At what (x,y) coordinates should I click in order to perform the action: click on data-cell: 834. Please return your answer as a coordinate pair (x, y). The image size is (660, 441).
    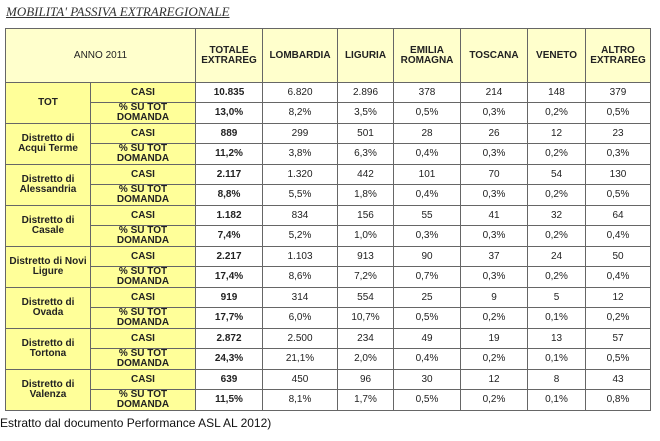
    Looking at the image, I should click on (300, 215).